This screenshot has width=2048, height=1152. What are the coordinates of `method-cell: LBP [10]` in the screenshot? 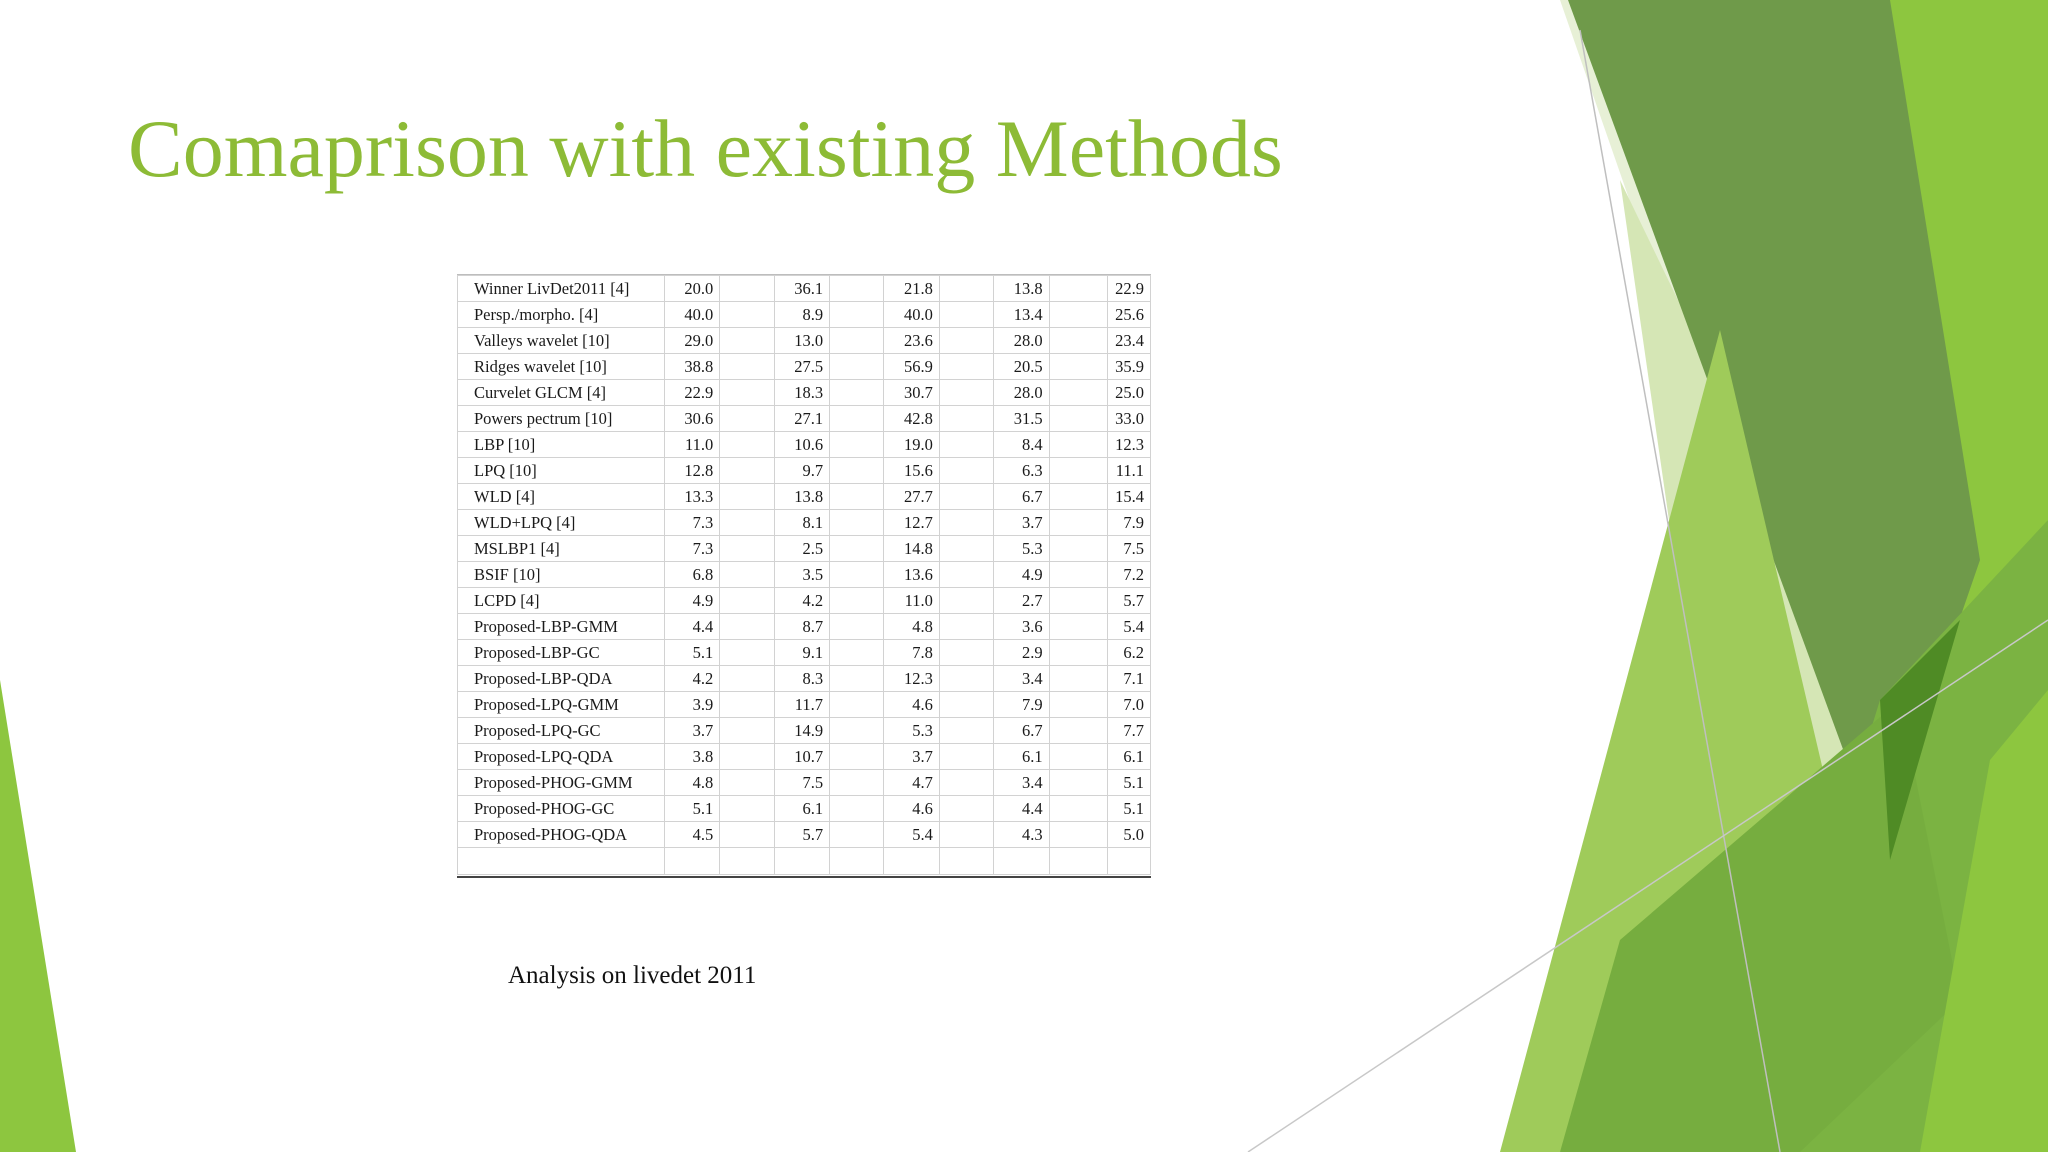 It's located at (561, 444).